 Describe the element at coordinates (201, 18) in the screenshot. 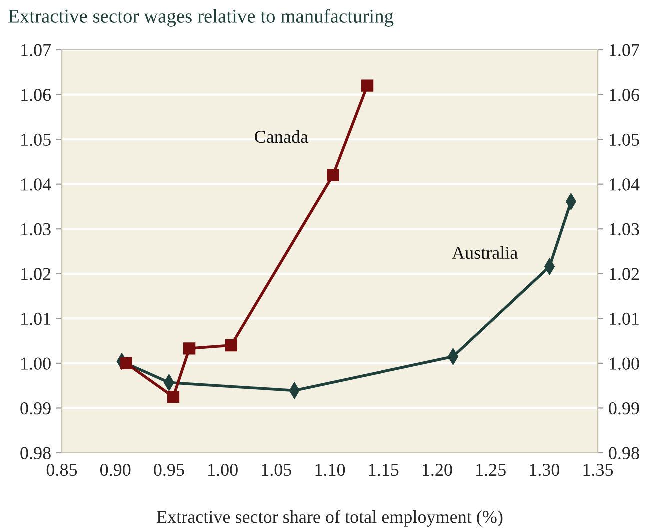

I see `chart-title: Extractive sector wages relative to manufacturing` at that location.